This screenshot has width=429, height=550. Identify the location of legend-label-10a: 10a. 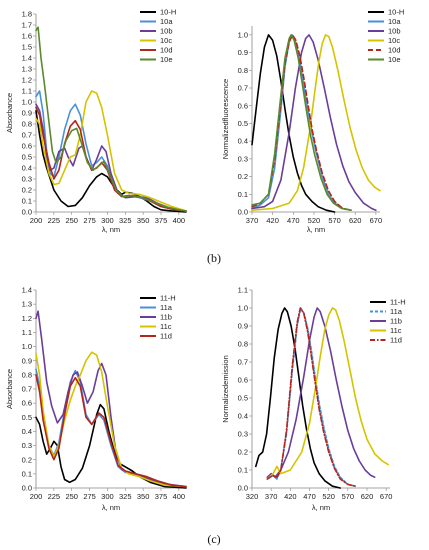
(394, 21).